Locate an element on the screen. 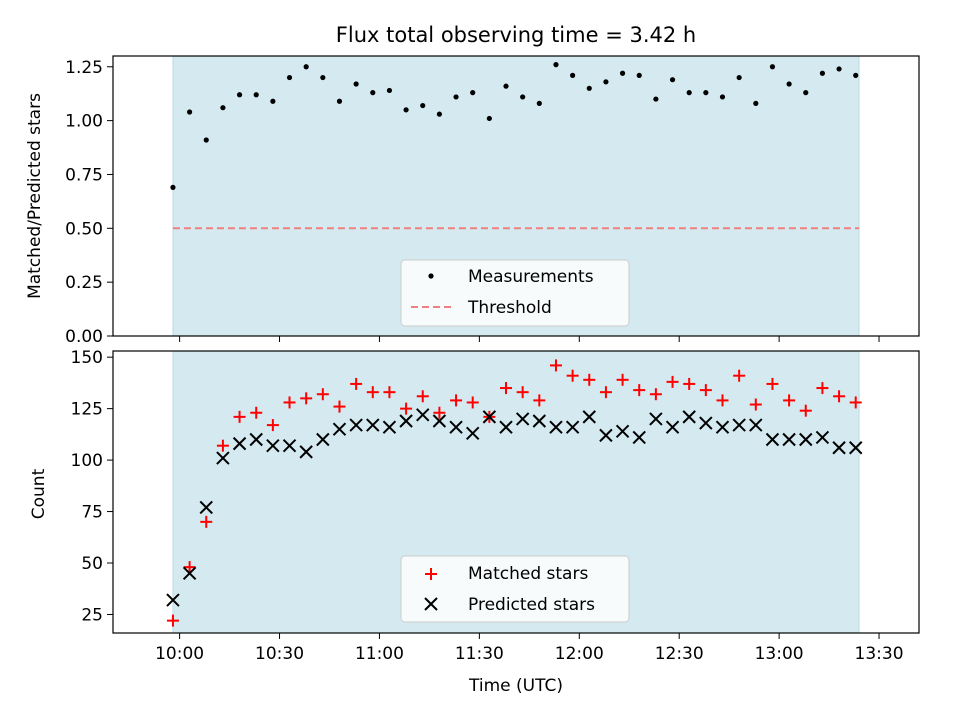 This screenshot has height=724, width=960. bottom-ytick-label-1: 50 is located at coordinates (92, 564).